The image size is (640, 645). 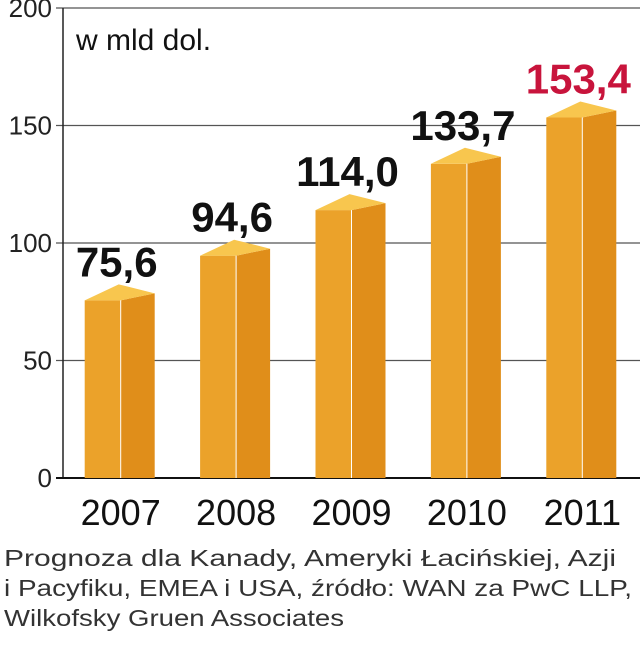 I want to click on y-tick-label: 0, so click(x=45, y=478).